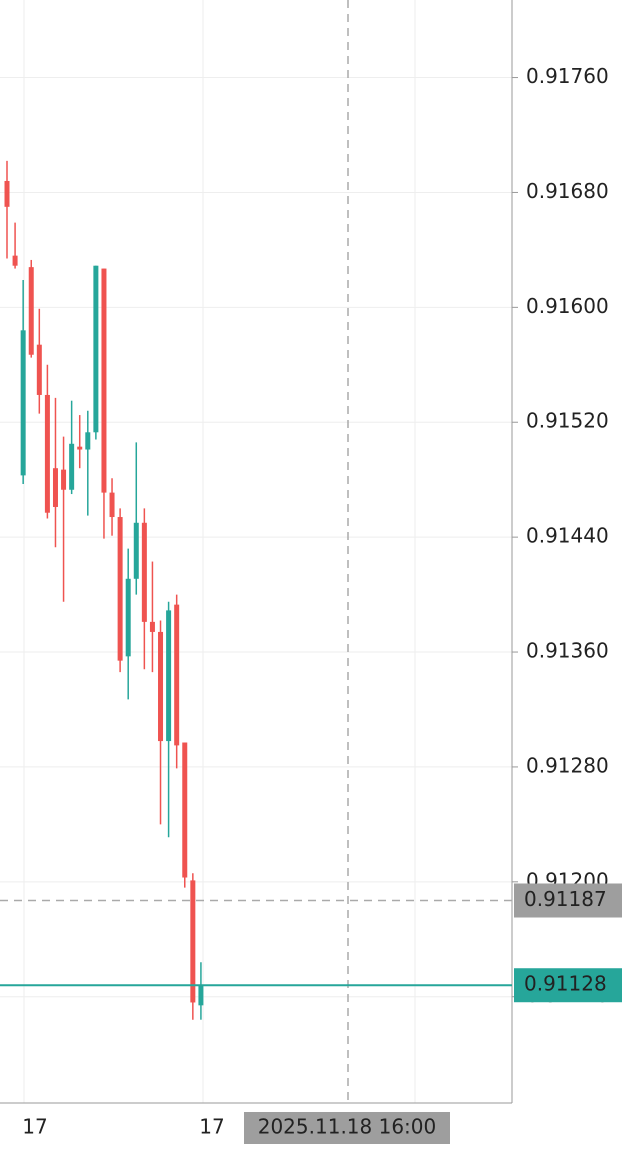 The width and height of the screenshot is (624, 1150). I want to click on crosshair-time-box, so click(347, 1128).